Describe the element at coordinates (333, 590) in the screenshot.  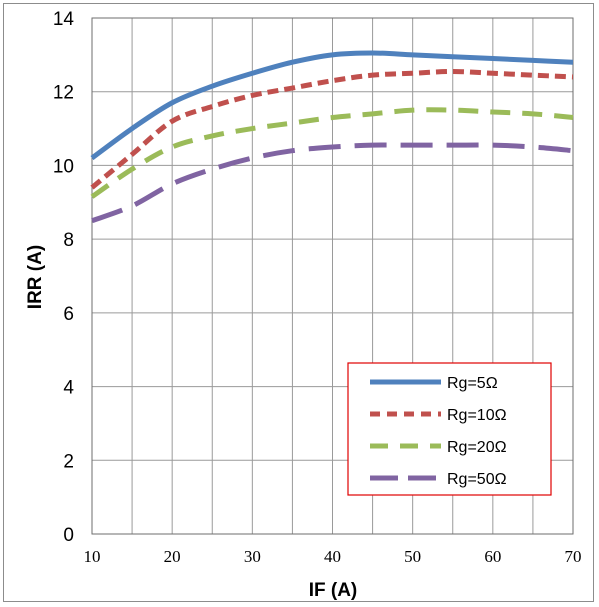
I see `x-axis-label: IF (A)` at that location.